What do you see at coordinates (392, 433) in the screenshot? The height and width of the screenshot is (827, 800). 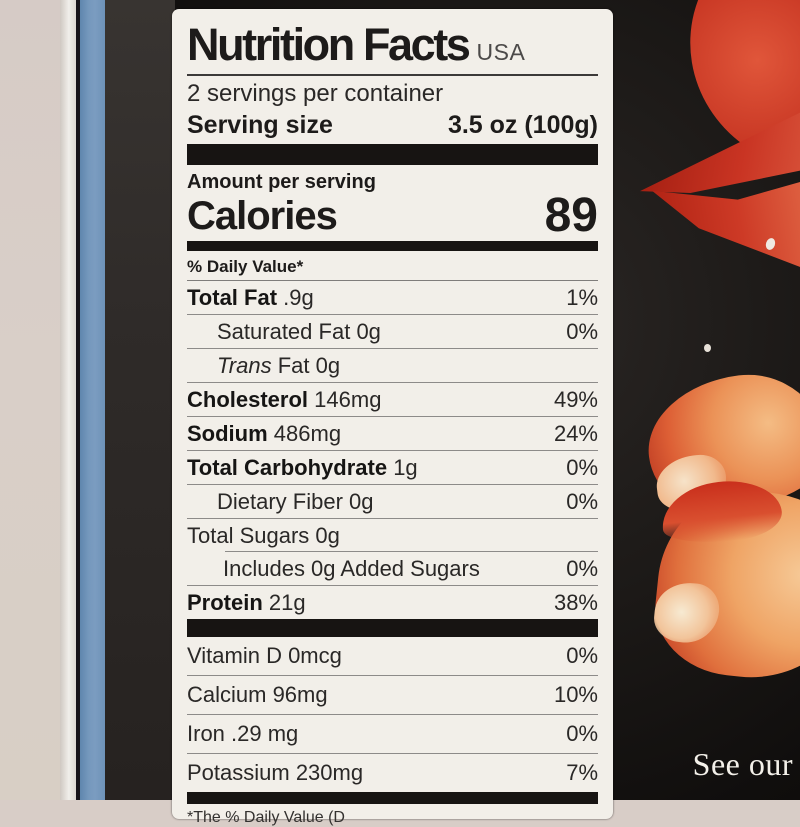 I see `nutrient-row-sodium: Sodium 486mg 24%` at bounding box center [392, 433].